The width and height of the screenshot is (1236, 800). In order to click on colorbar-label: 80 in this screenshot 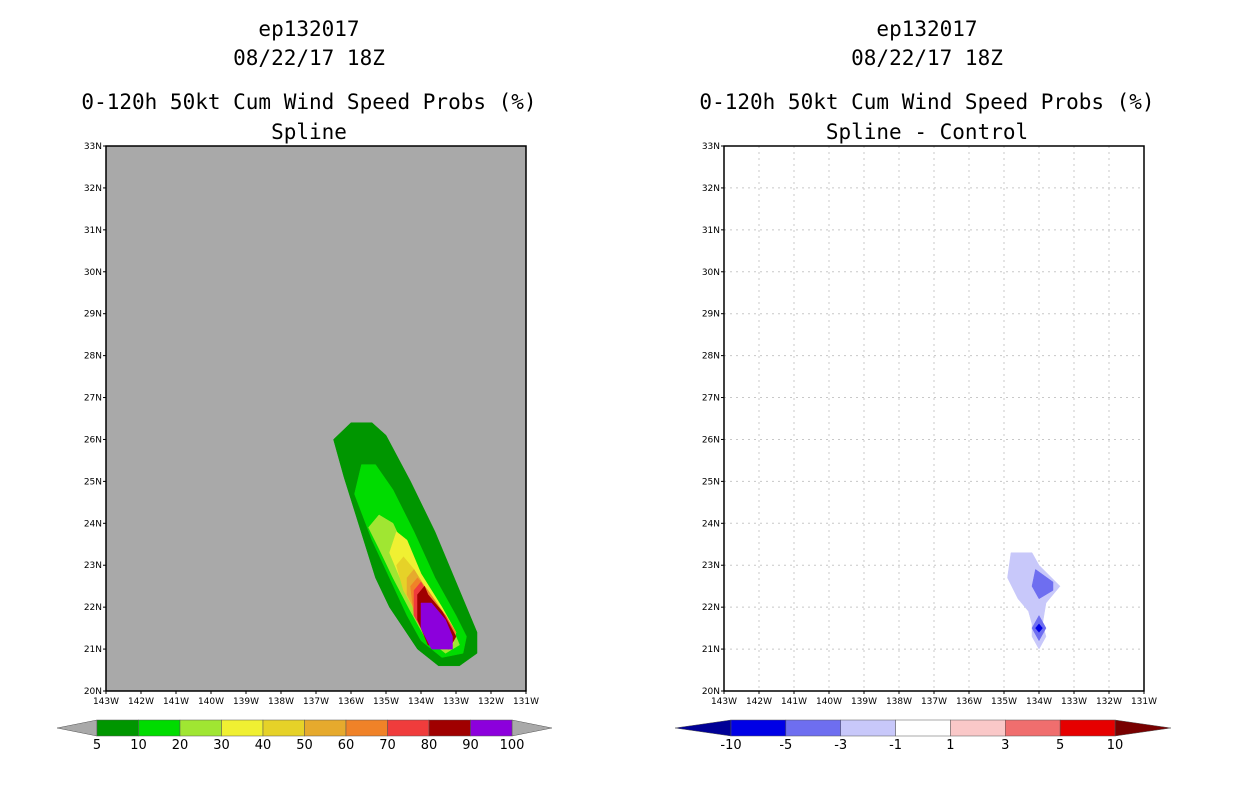, I will do `click(429, 745)`.